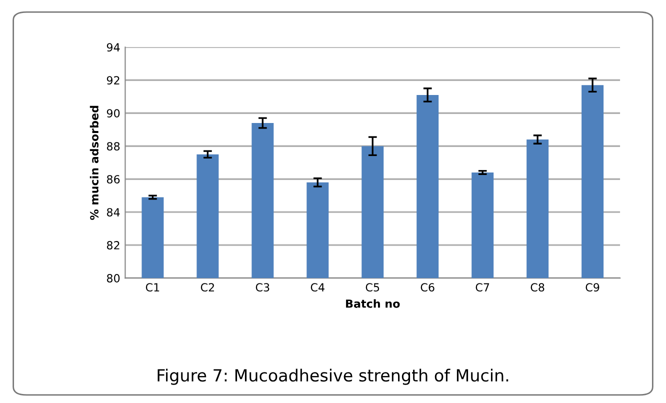 This screenshot has height=403, width=666. Describe the element at coordinates (427, 287) in the screenshot. I see `x-tick-label: C6` at that location.